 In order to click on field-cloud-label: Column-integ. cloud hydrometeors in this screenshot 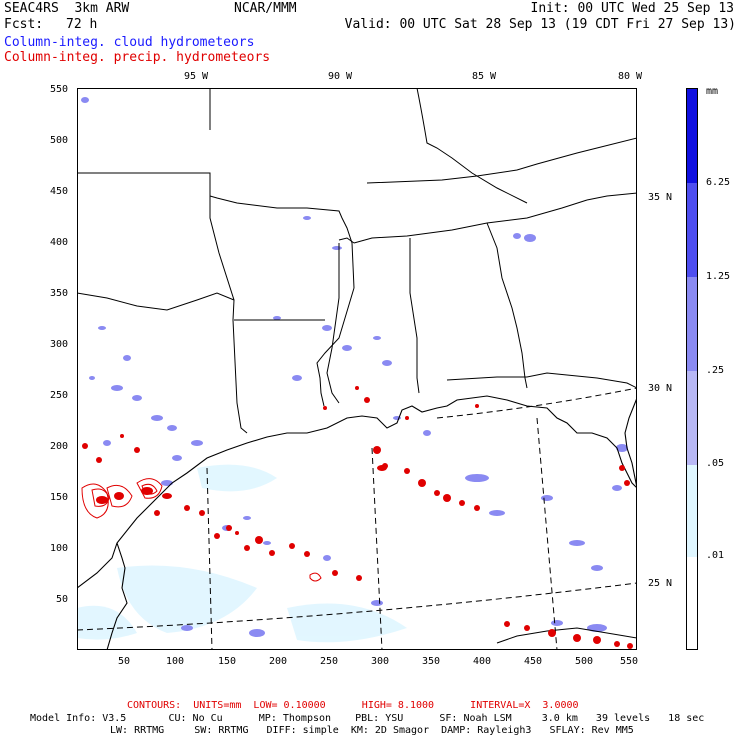, I will do `click(129, 42)`.